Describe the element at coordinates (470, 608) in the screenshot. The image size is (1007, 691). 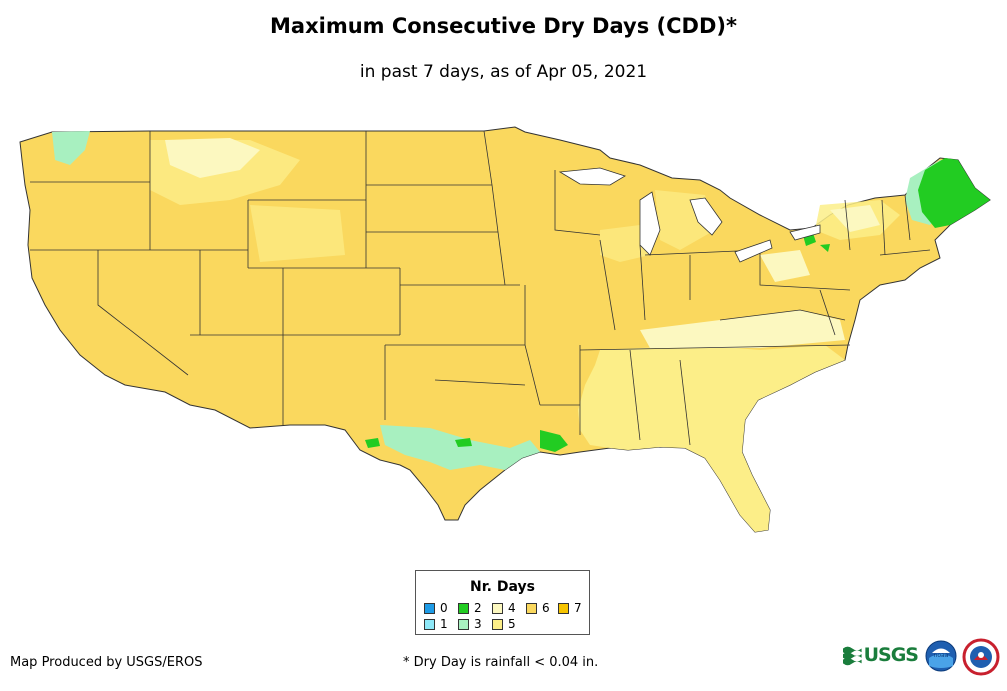
I see `legend-item-2: 2` at that location.